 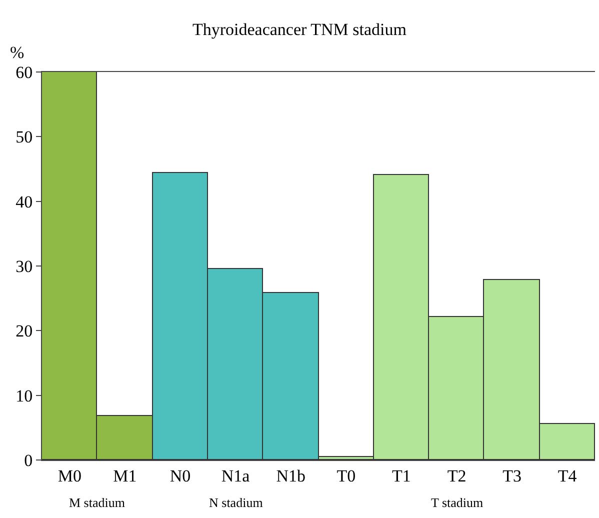 What do you see at coordinates (24, 202) in the screenshot?
I see `y-tick-label: 40` at bounding box center [24, 202].